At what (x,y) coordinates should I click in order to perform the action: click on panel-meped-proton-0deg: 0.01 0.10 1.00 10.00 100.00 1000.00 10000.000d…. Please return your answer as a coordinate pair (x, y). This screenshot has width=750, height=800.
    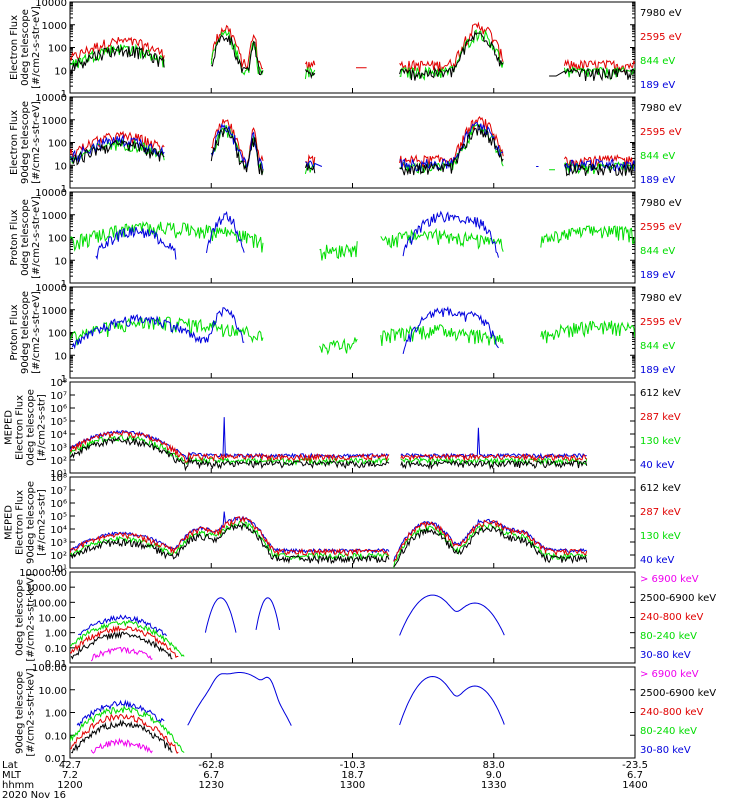
    Looking at the image, I should click on (366, 619).